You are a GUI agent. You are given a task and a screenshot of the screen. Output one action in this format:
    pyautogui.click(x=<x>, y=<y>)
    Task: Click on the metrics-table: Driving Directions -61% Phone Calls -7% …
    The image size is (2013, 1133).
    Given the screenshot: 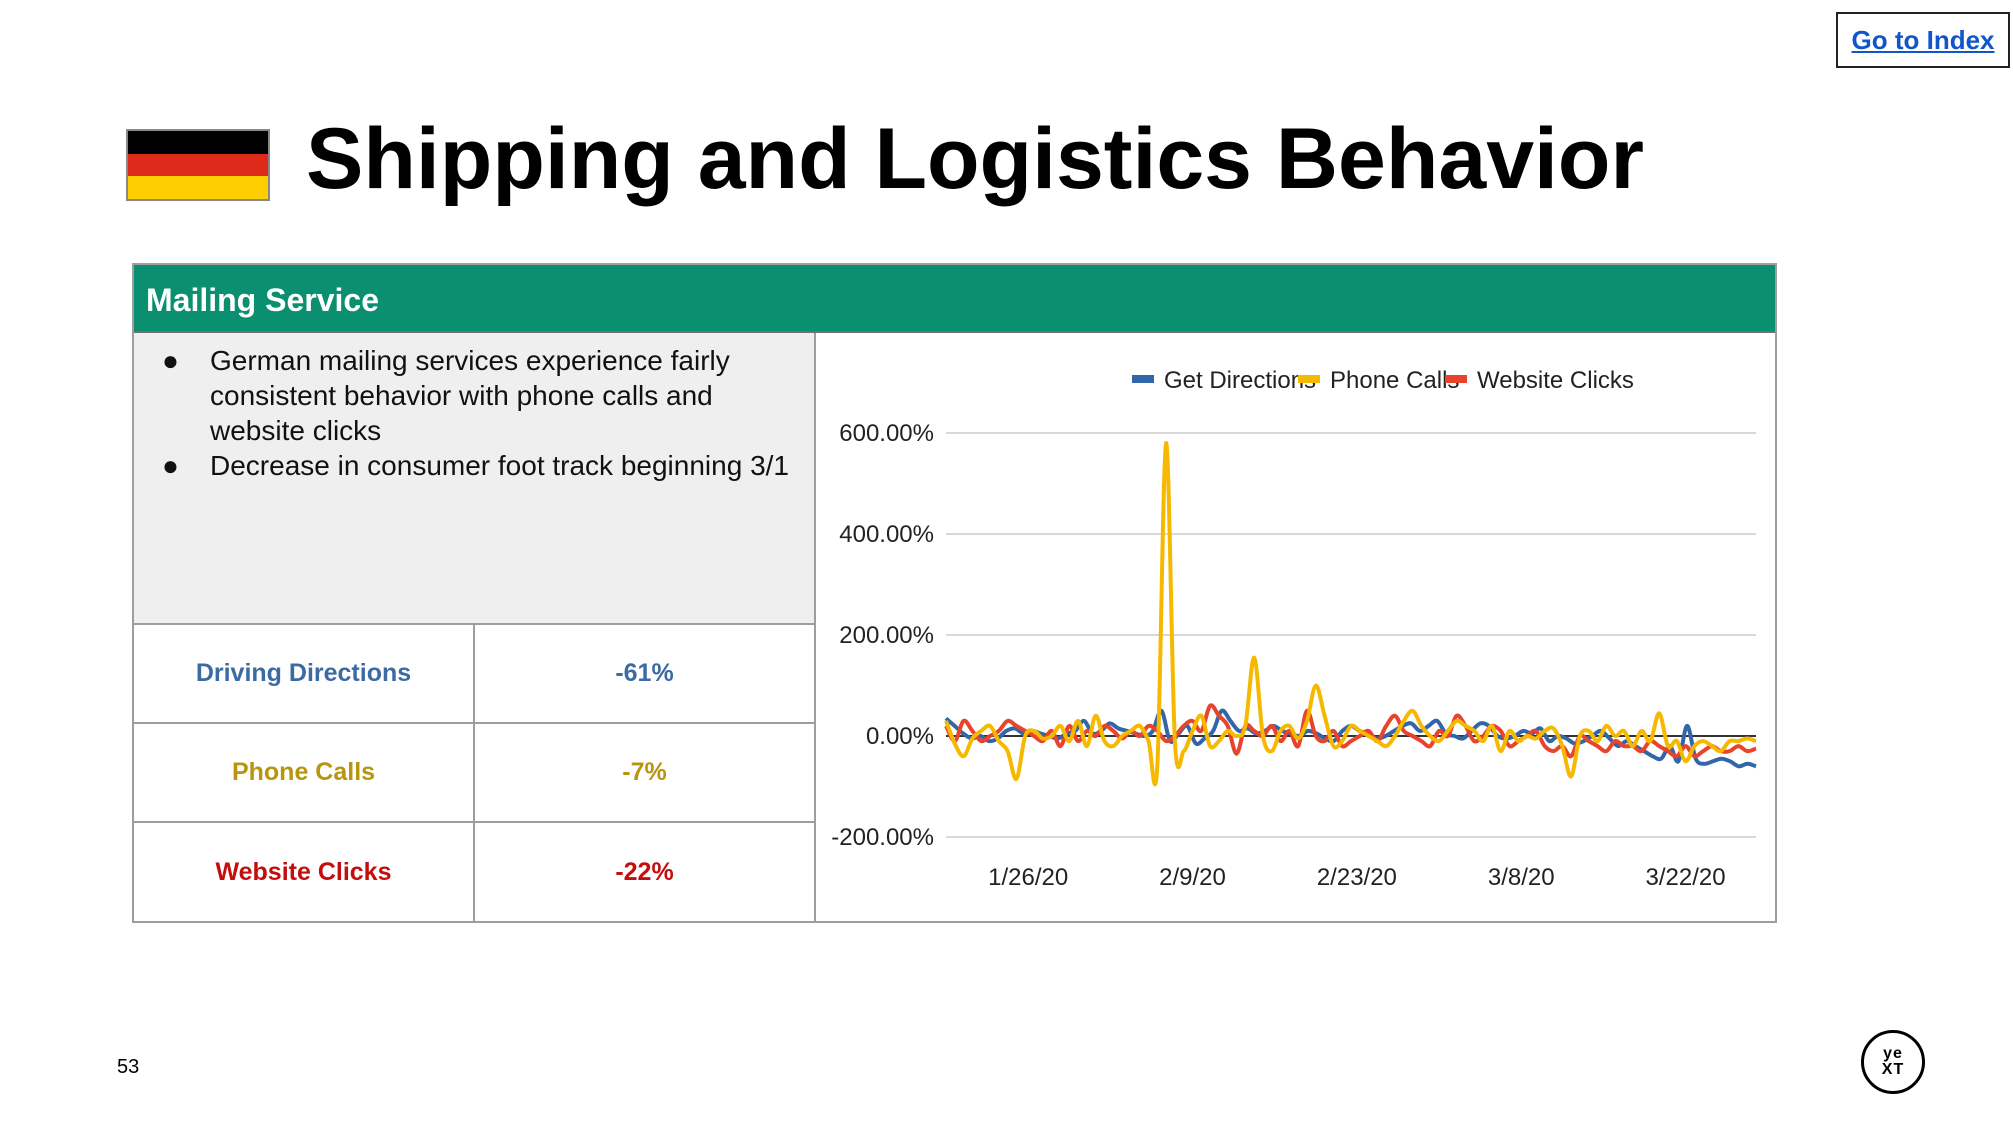 What is the action you would take?
    pyautogui.click(x=475, y=773)
    